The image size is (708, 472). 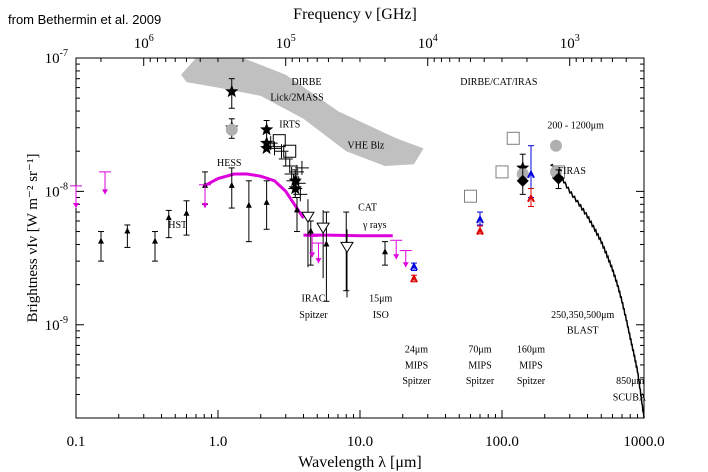 I want to click on annotation: DIRBE, so click(x=307, y=82).